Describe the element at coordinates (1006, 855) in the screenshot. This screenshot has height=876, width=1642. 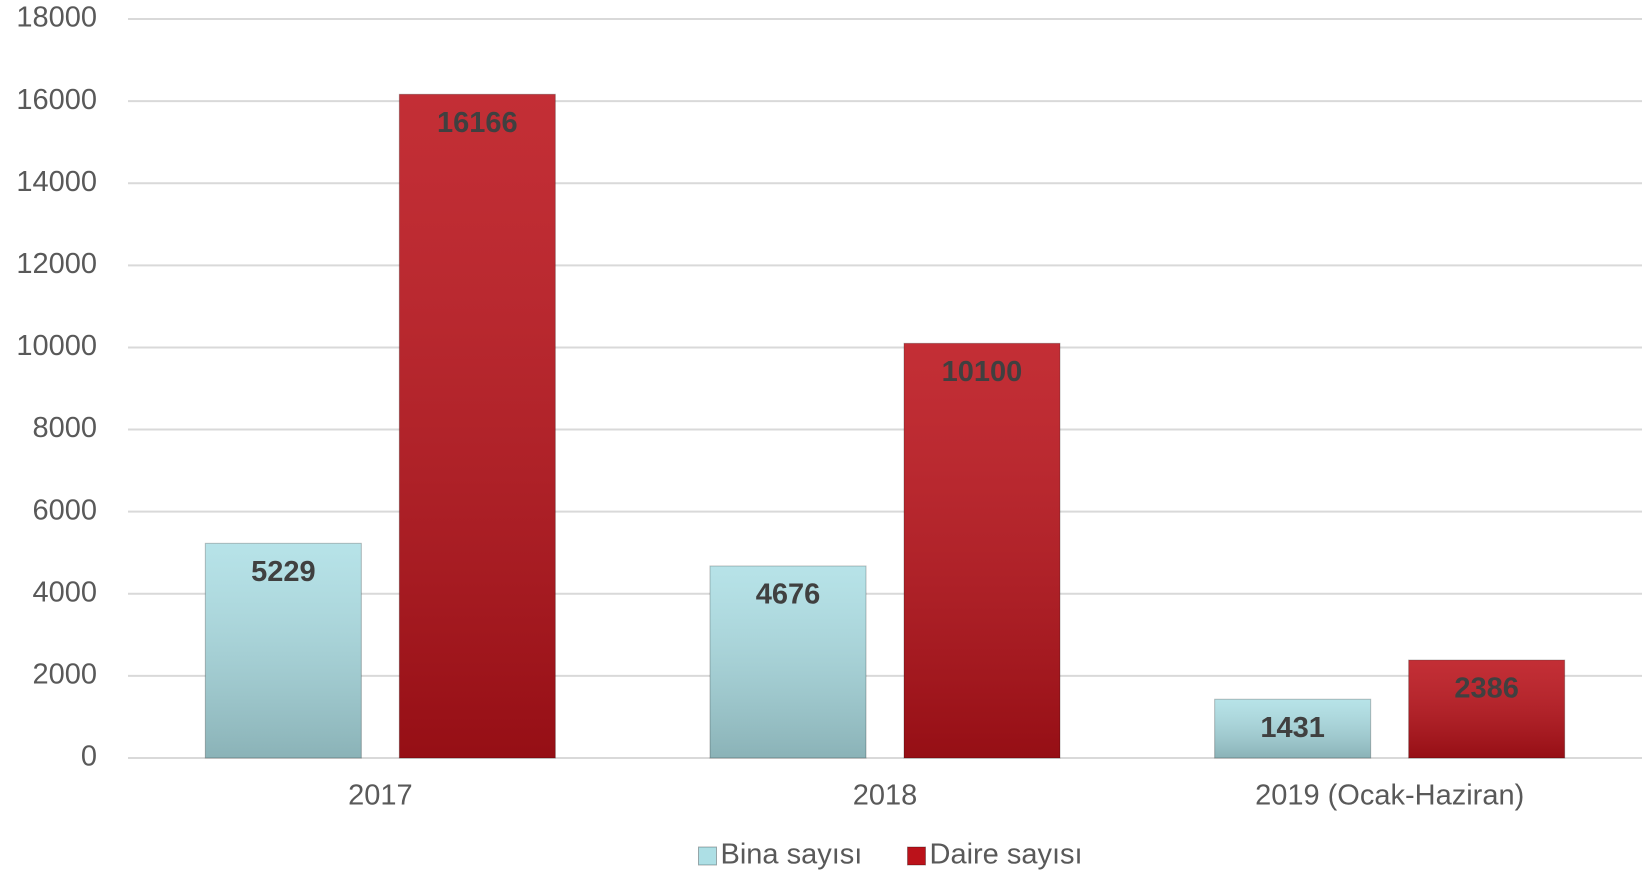
I see `legend-label: Daire sayısı` at that location.